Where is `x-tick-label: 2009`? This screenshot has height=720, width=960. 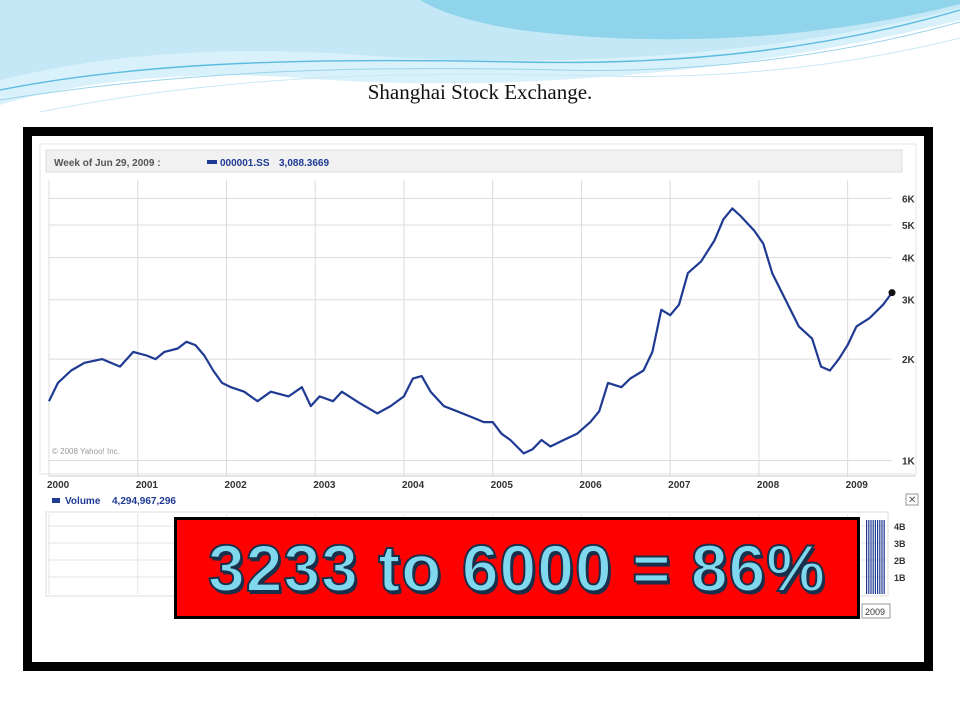 x-tick-label: 2009 is located at coordinates (857, 485).